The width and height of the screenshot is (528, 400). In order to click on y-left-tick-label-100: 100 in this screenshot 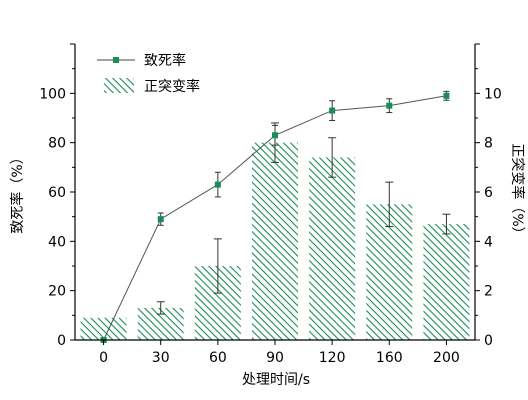, I will do `click(52, 94)`.